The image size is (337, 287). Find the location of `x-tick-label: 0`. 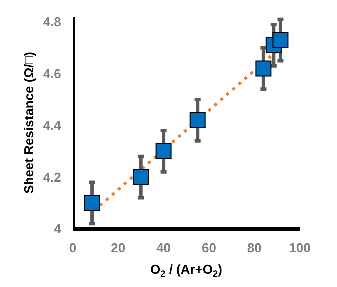

x-tick-label: 0 is located at coordinates (73, 248).